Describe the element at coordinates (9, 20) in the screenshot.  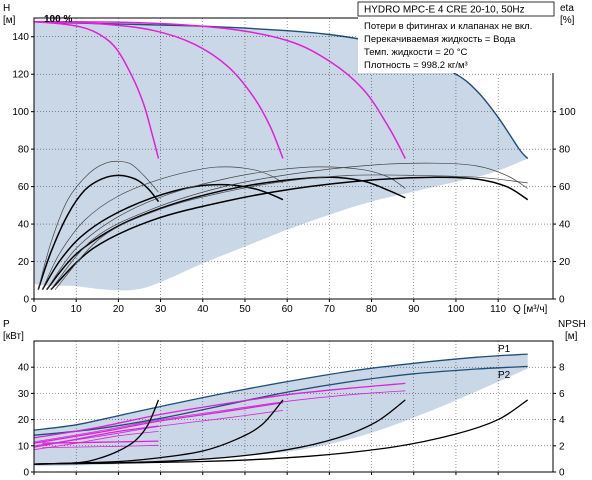
I see `head-axis-label-line2: [м]` at that location.